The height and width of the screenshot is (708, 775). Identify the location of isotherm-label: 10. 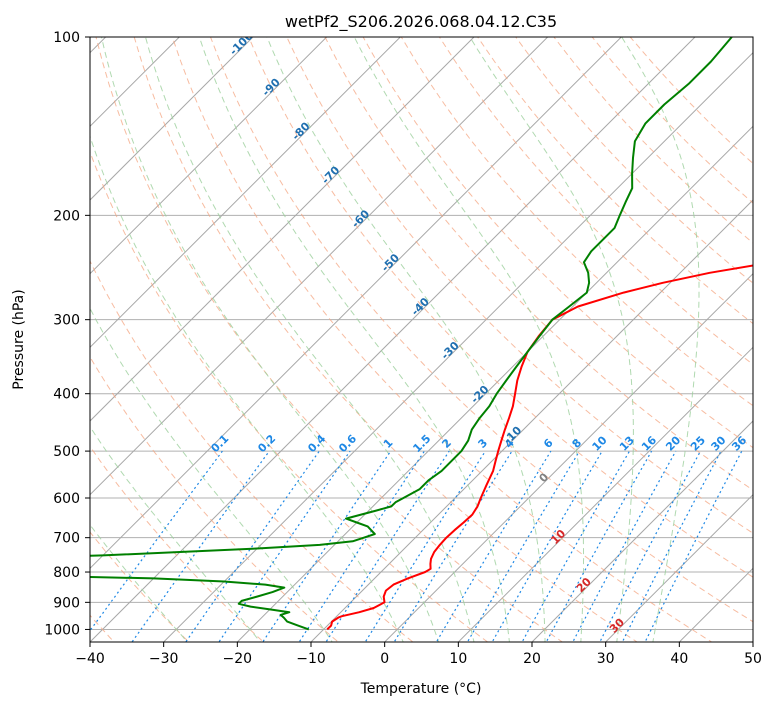
(558, 537).